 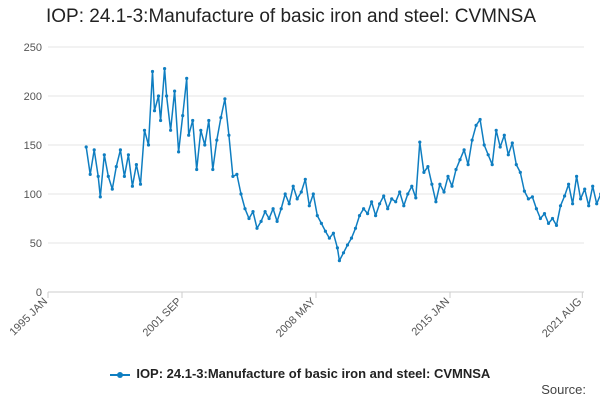 I want to click on source-label: Source:, so click(x=563, y=389).